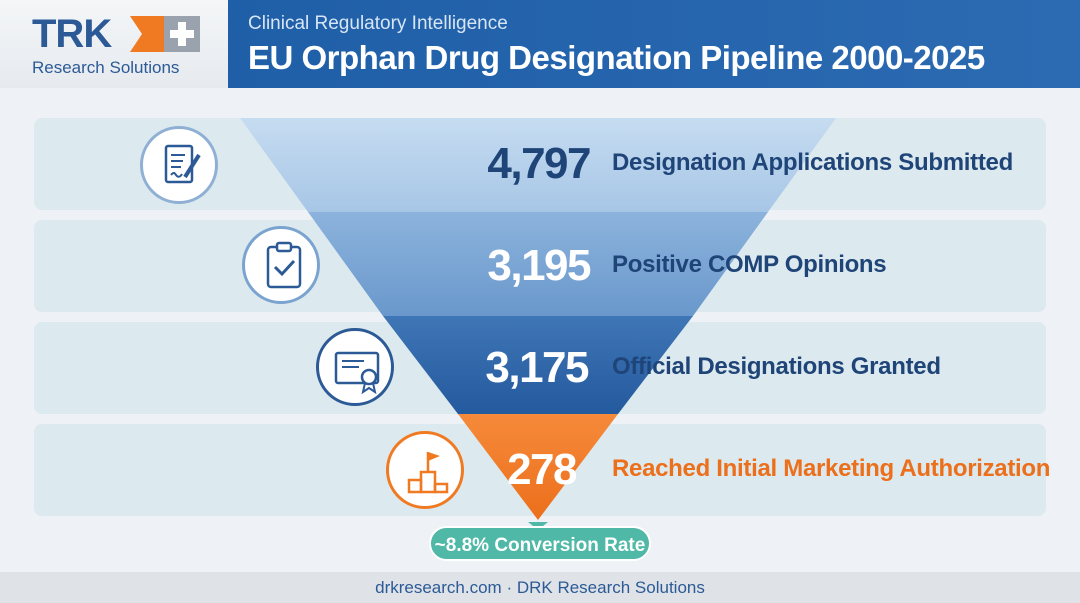 The image size is (1080, 603). Describe the element at coordinates (537, 367) in the screenshot. I see `stage-value-3: 3,175` at that location.